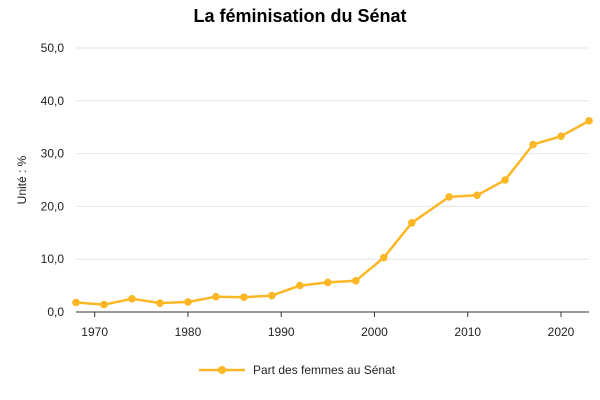  Describe the element at coordinates (300, 16) in the screenshot. I see `chart-title: La féminisation du Sénat` at that location.